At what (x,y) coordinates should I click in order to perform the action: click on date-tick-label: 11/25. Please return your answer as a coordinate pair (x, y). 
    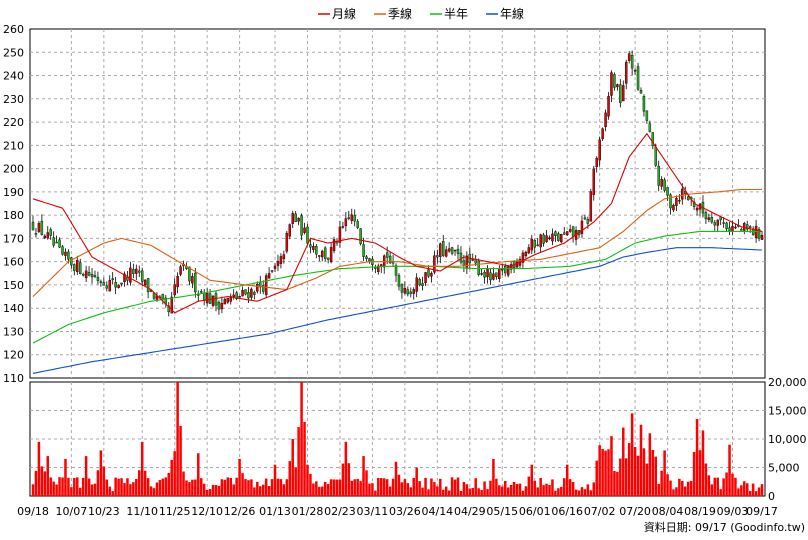
    Looking at the image, I should click on (175, 511).